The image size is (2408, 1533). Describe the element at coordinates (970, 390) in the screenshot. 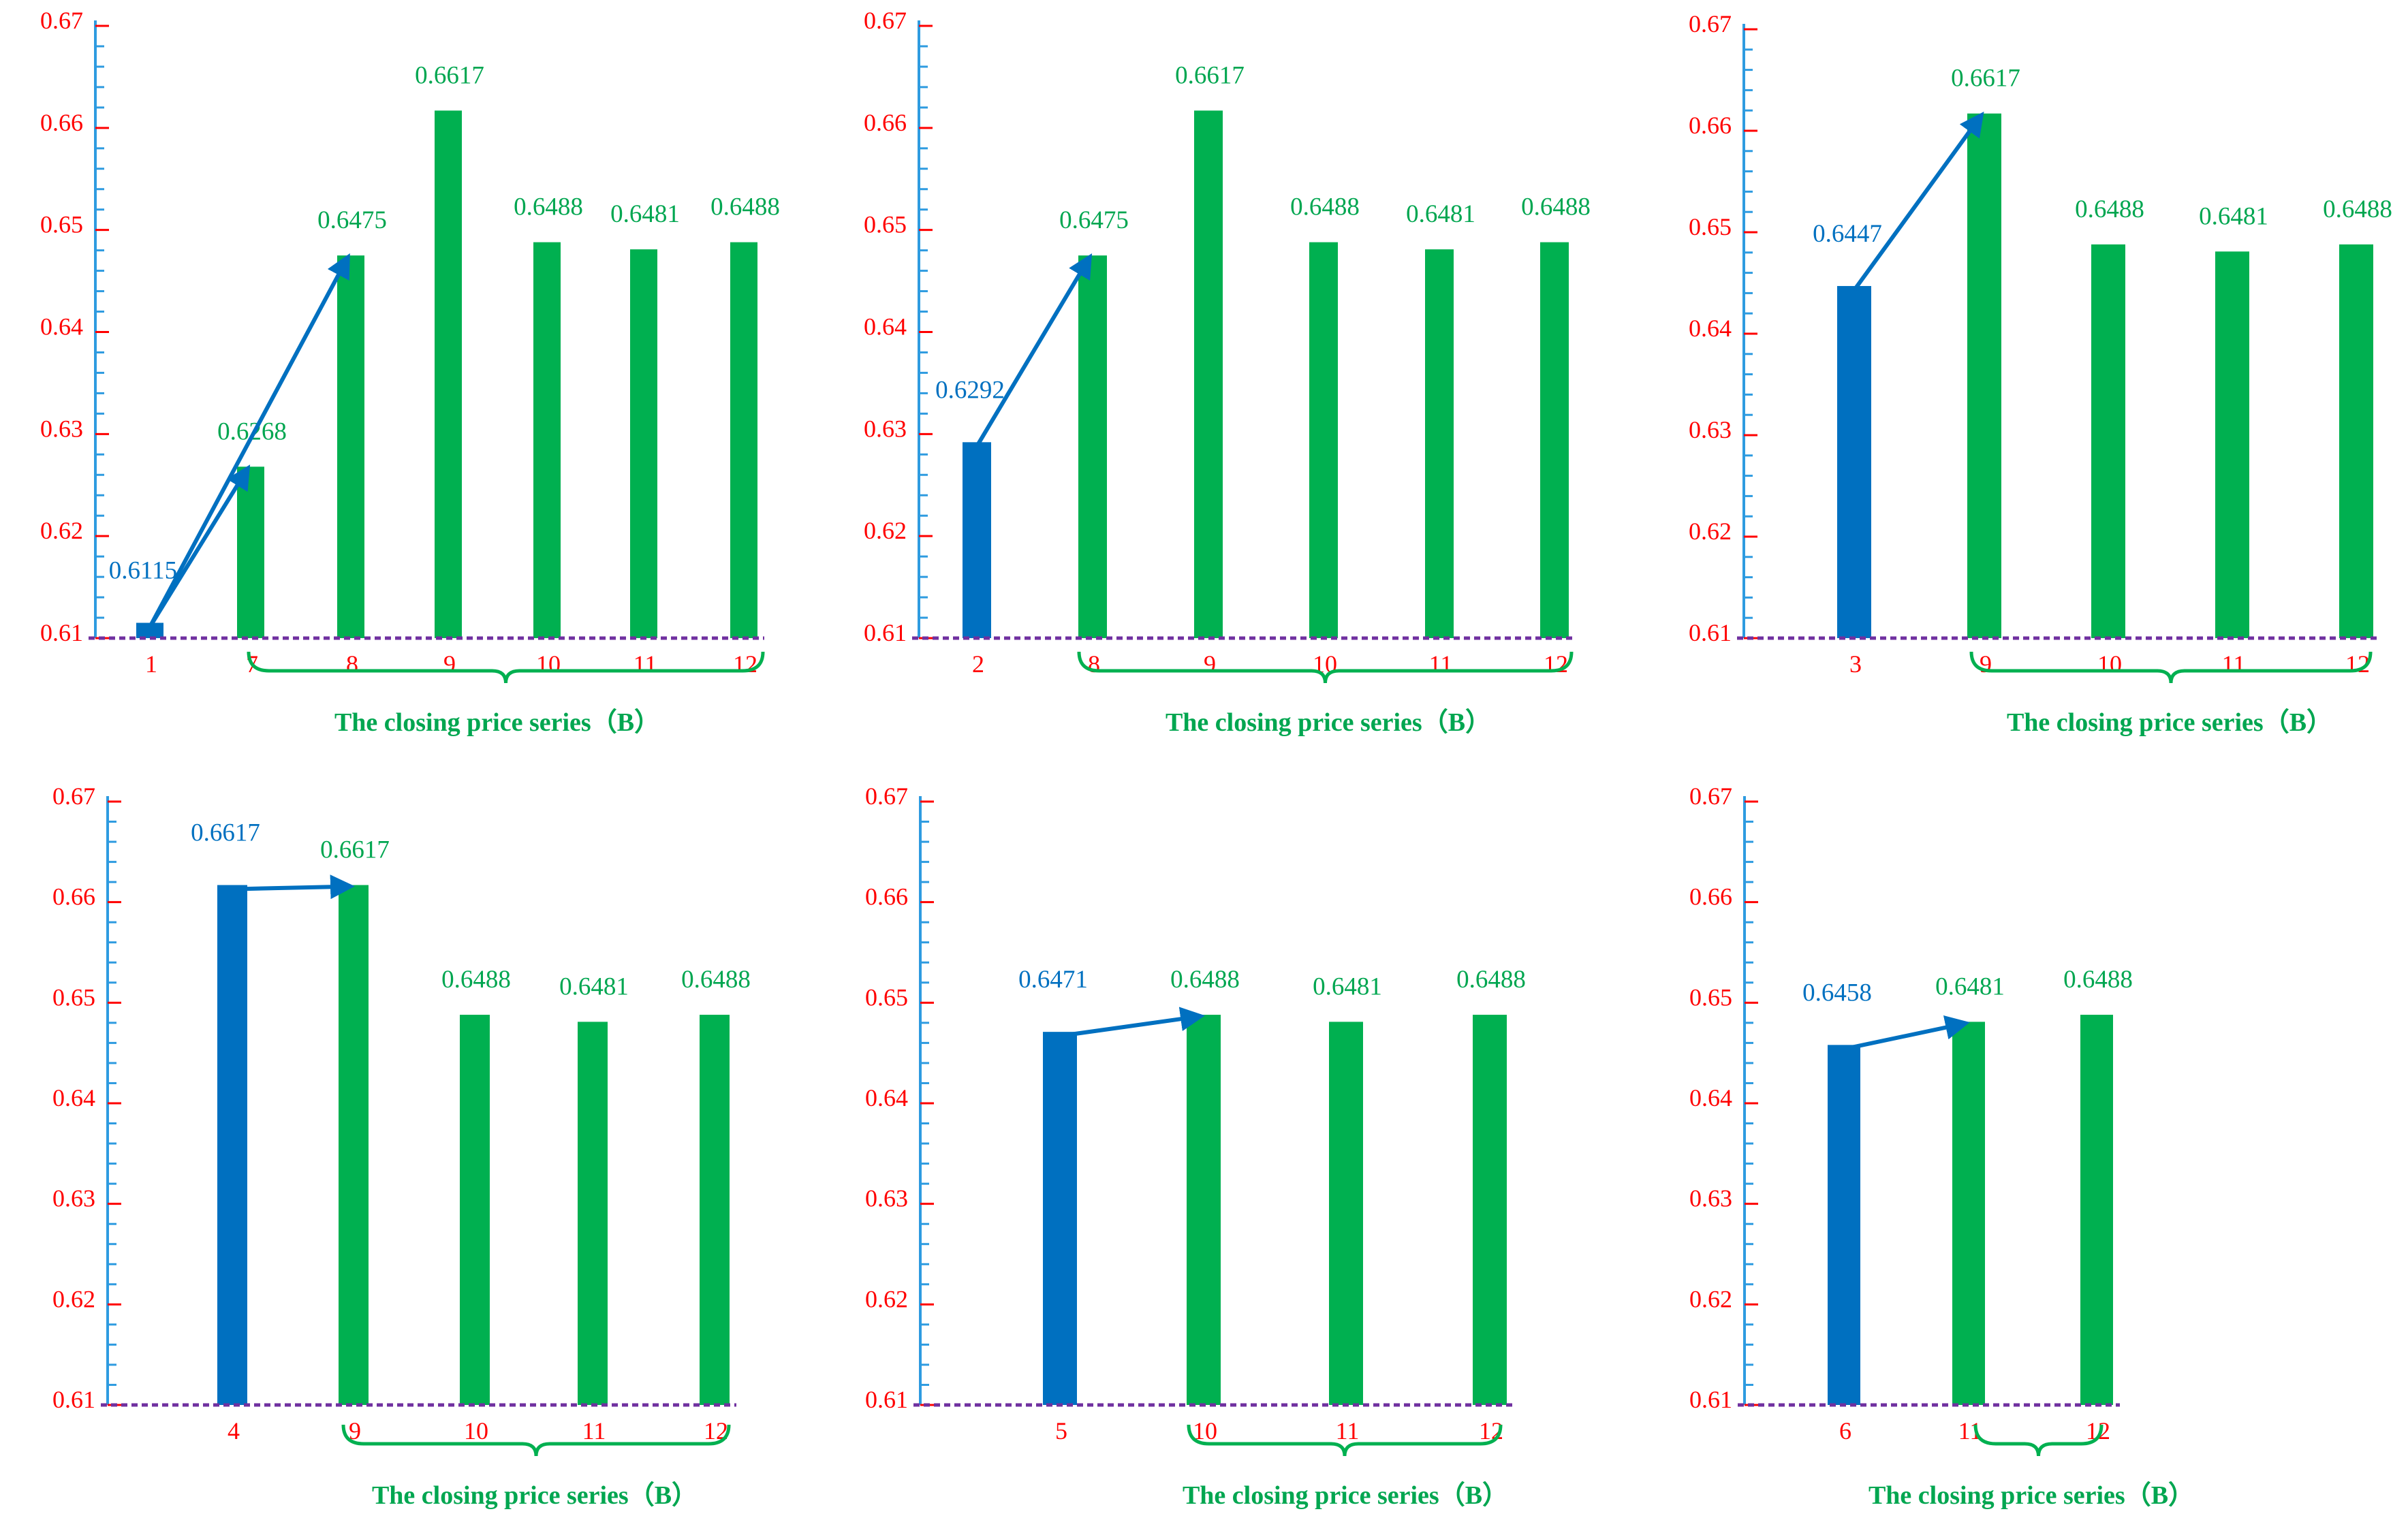

I see `bar-value-label: 0.6292` at that location.